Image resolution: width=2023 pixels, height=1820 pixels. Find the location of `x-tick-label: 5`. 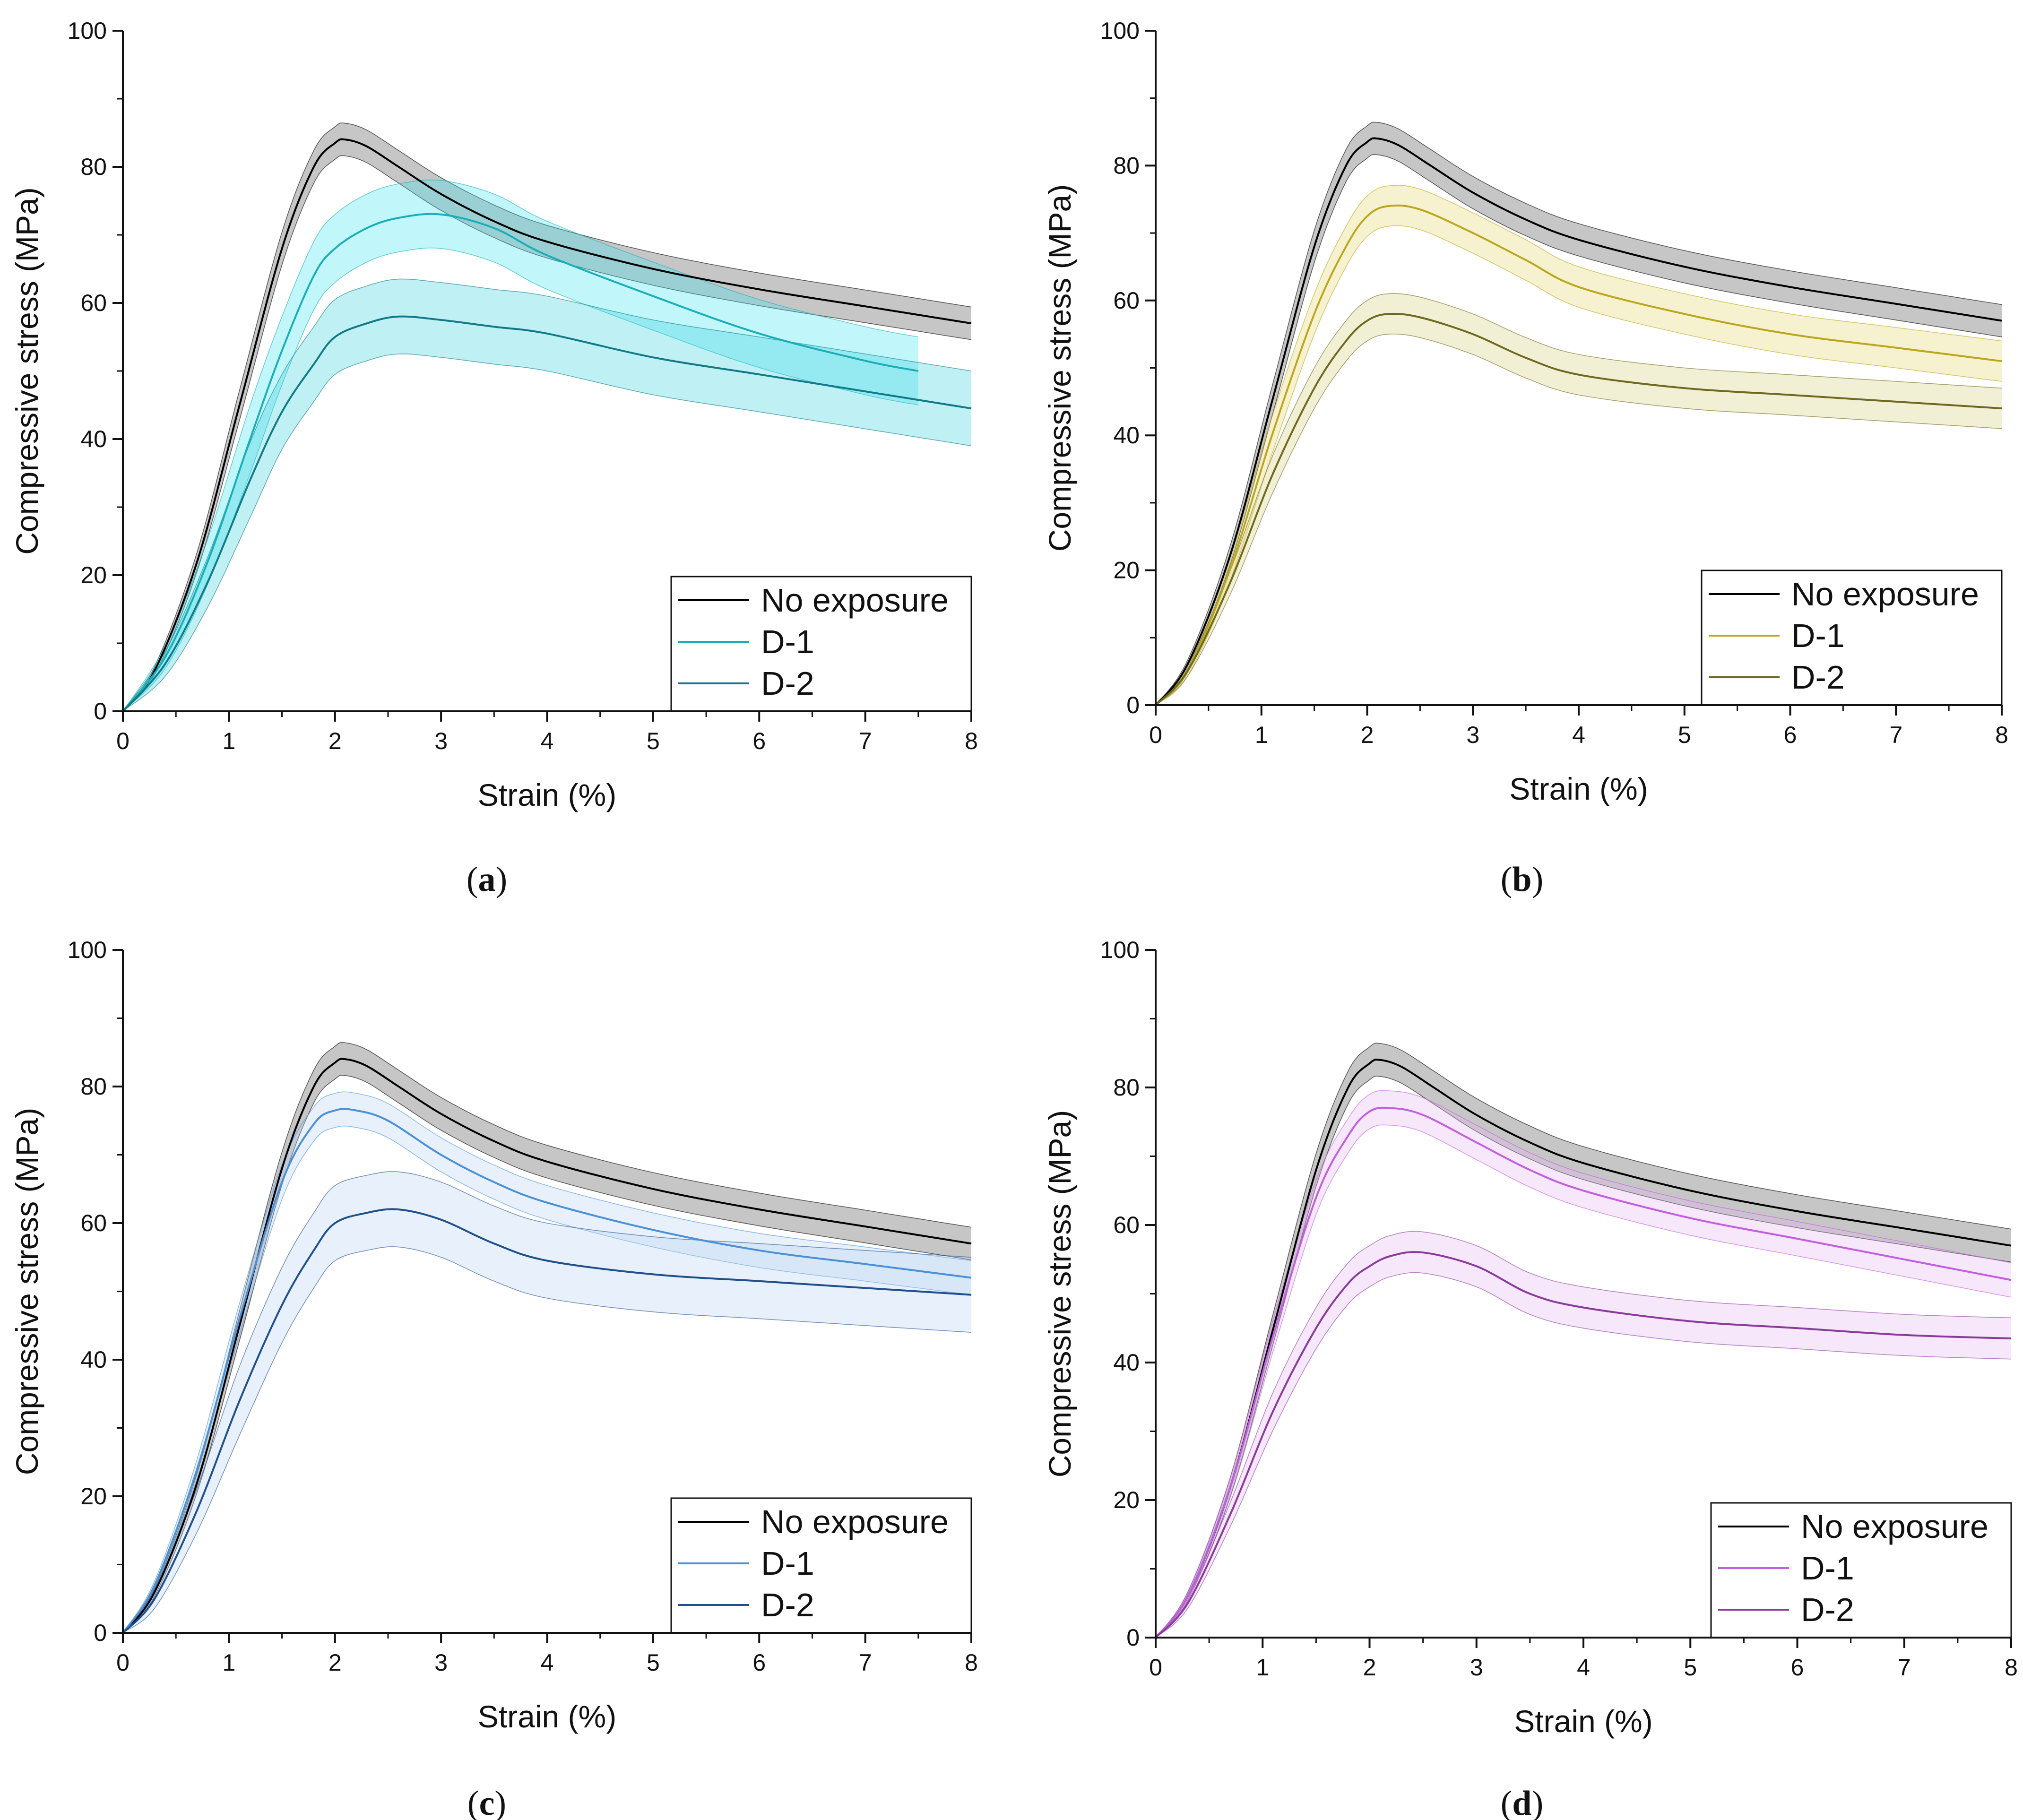

x-tick-label: 5 is located at coordinates (1685, 735).